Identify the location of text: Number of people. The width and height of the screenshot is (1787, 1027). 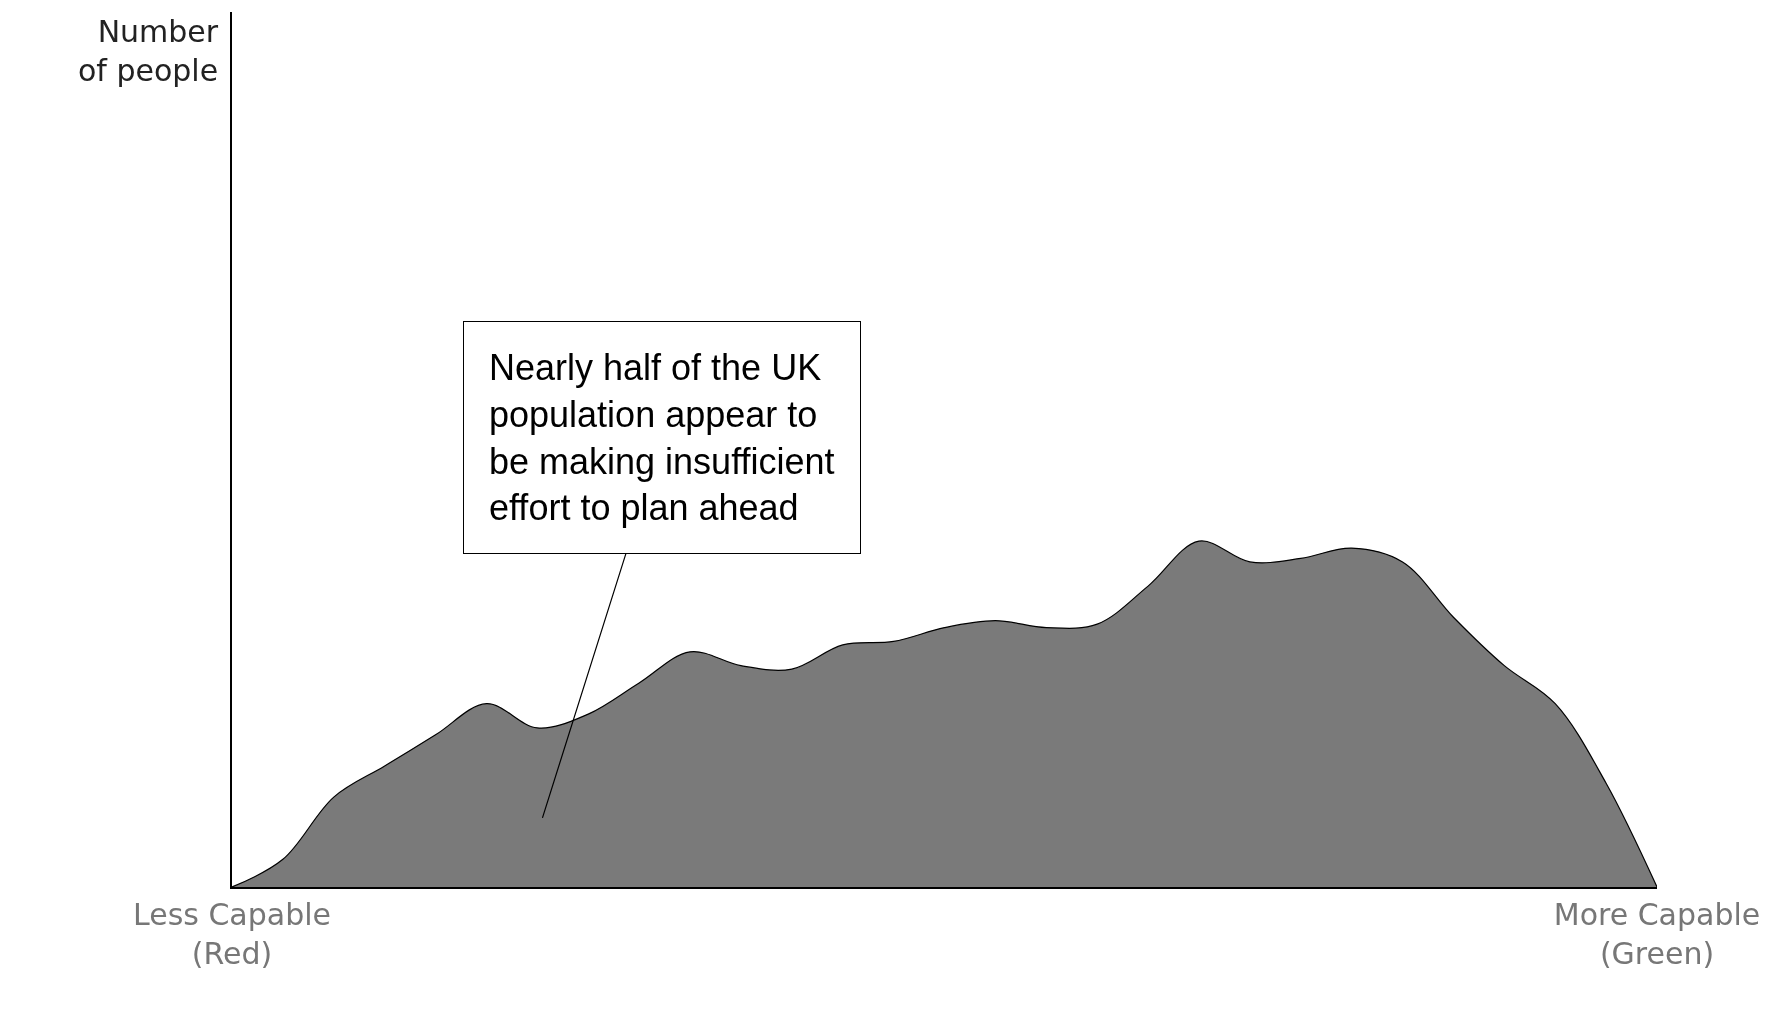
(148, 51).